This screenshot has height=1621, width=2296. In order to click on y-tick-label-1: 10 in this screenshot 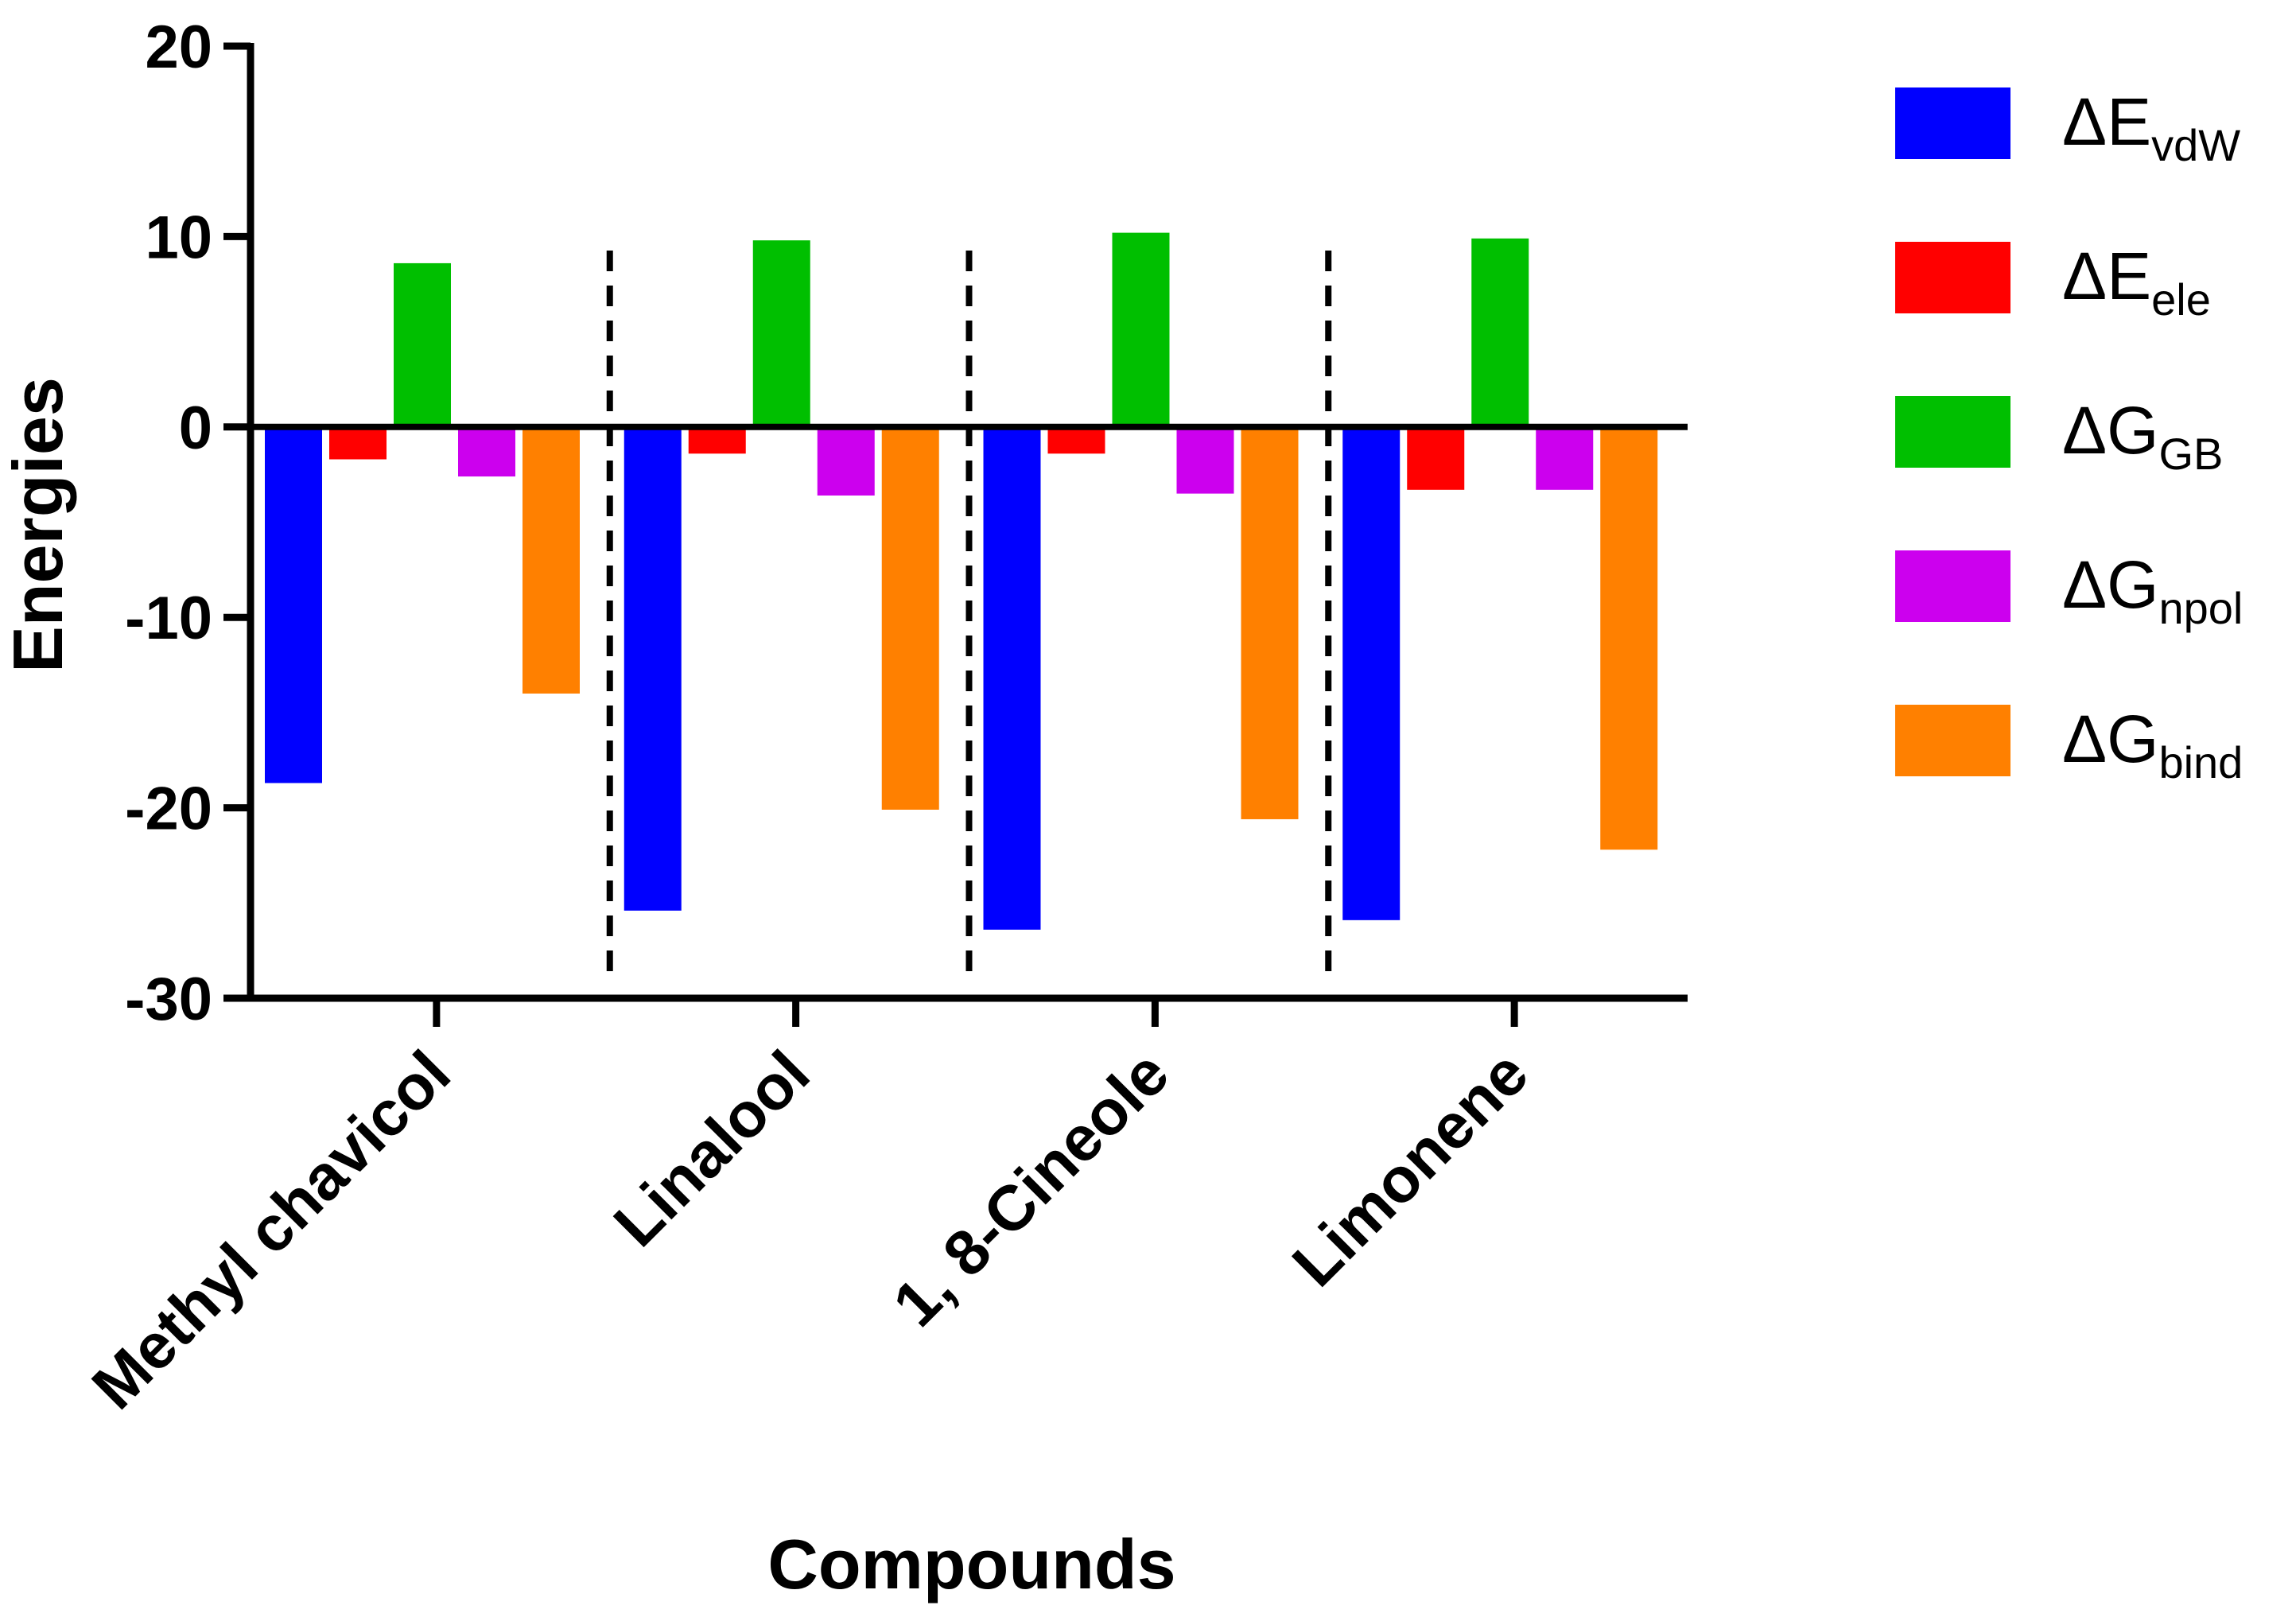, I will do `click(178, 237)`.